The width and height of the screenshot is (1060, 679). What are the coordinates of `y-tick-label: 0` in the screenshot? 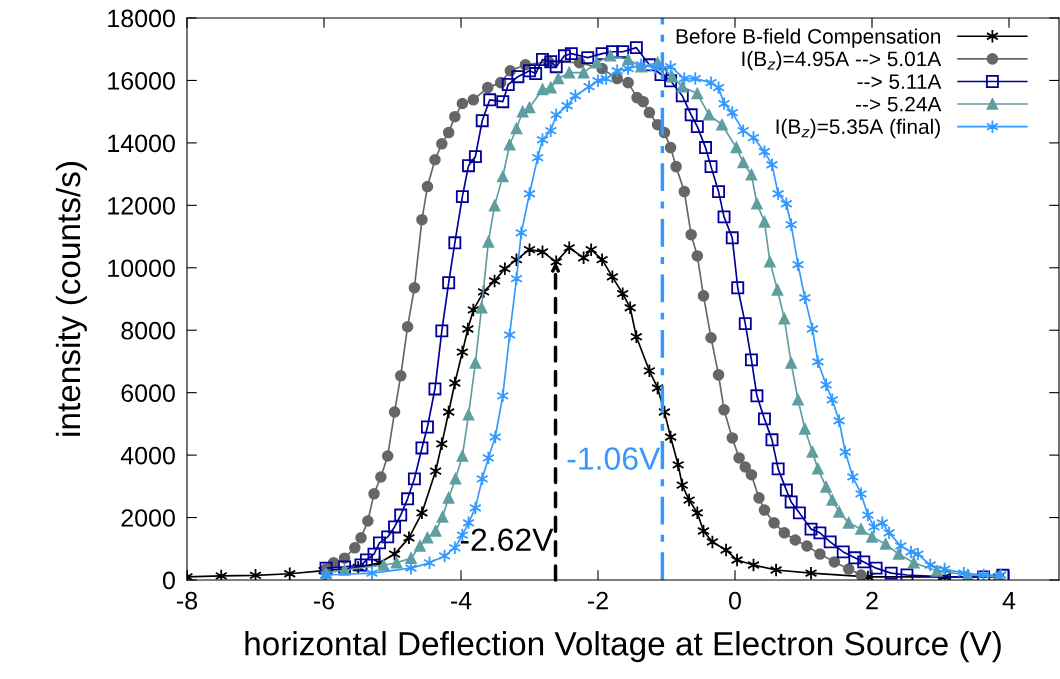 It's located at (168, 580).